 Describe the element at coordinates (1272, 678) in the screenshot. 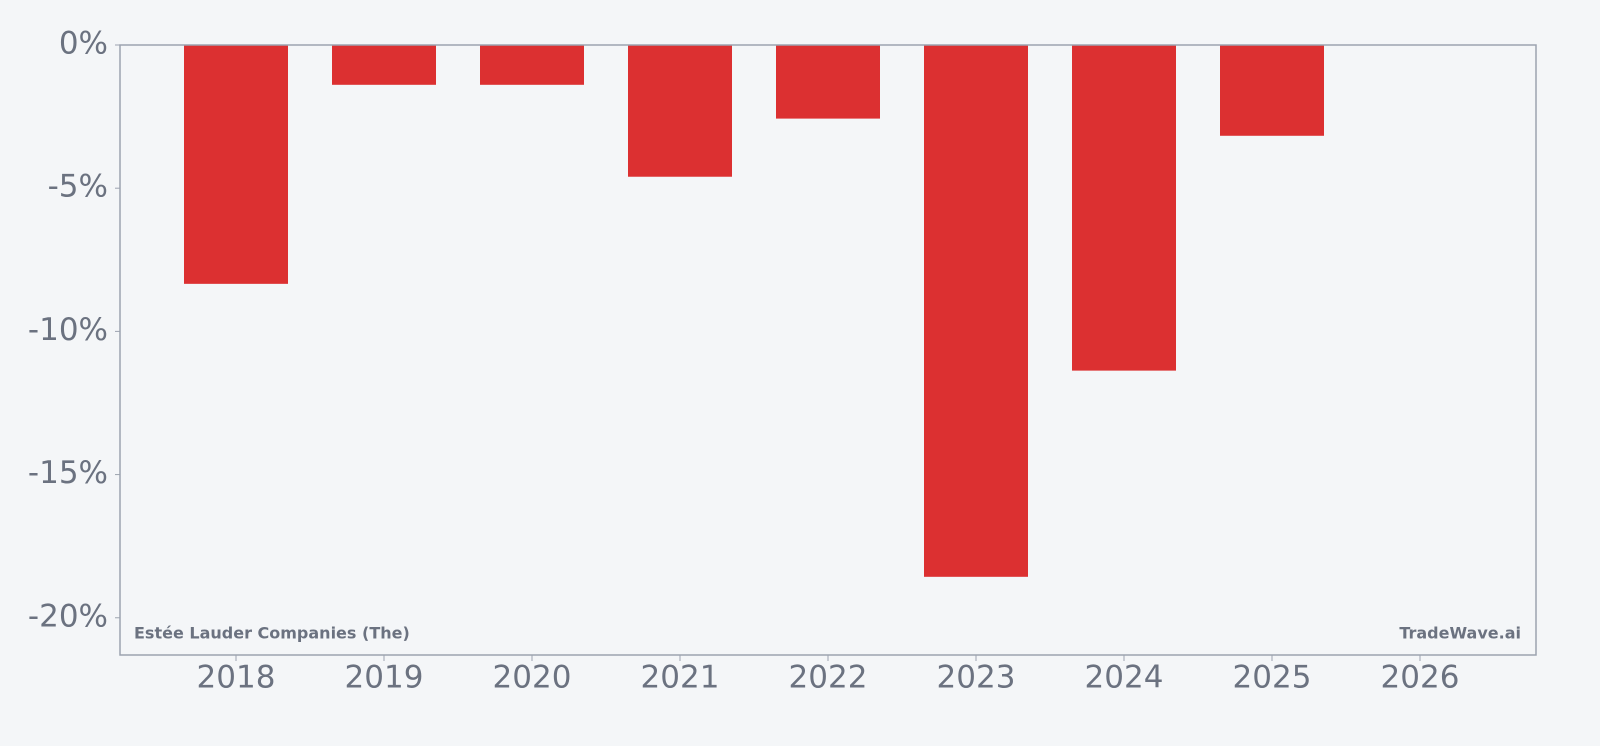

I see `x-tick-label: 2025` at that location.